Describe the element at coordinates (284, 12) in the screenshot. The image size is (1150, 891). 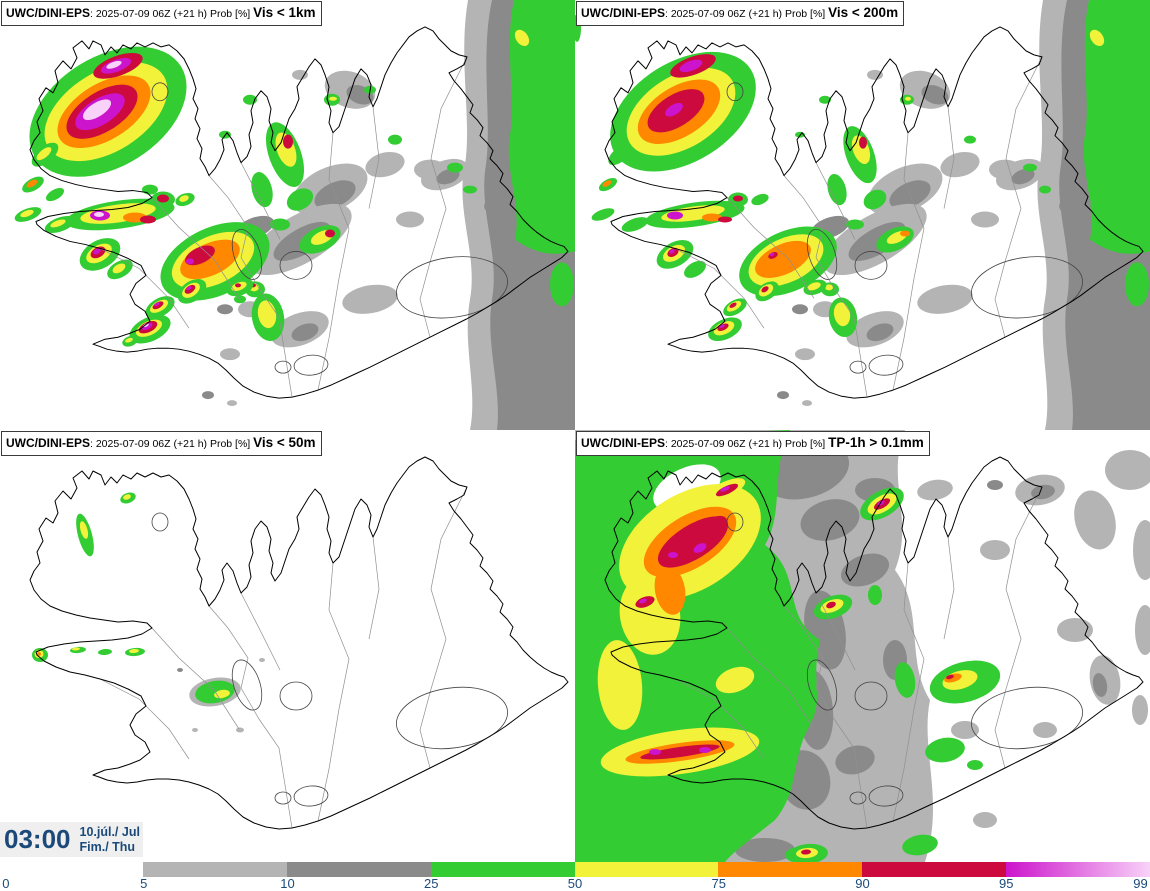
I see `variable-label: Vis < 1km` at that location.